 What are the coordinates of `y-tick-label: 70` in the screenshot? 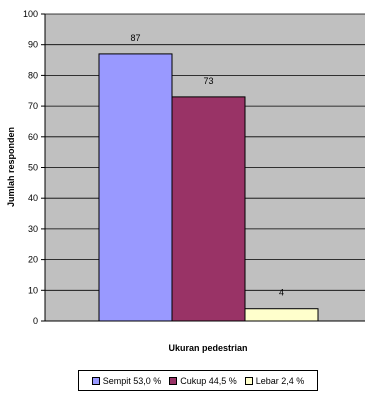 It's located at (33, 106).